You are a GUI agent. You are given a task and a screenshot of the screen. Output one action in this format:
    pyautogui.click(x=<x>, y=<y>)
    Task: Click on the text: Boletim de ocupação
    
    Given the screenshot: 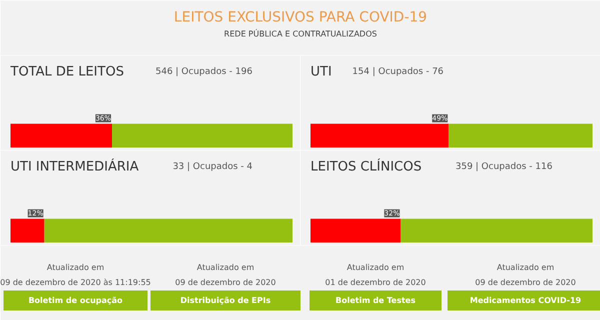 What is the action you would take?
    pyautogui.click(x=76, y=300)
    